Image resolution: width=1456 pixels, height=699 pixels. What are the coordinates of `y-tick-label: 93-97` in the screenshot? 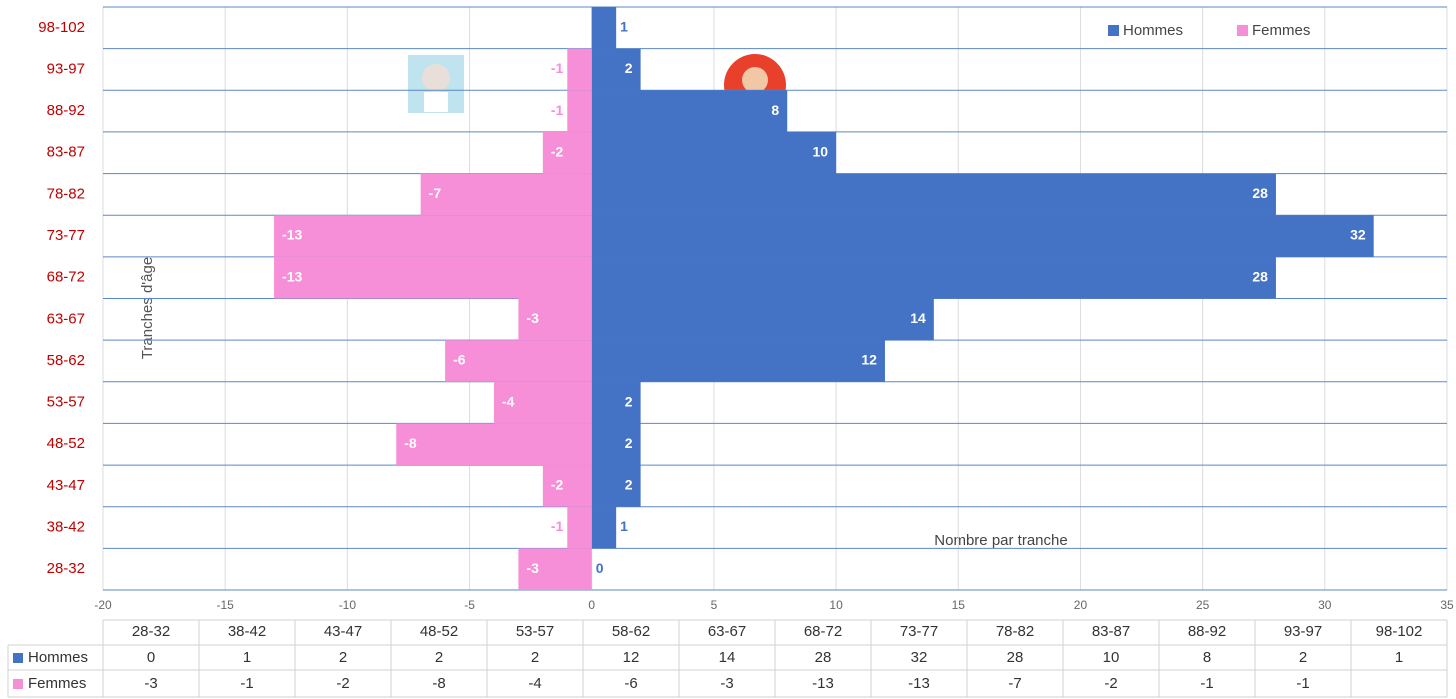 It's located at (66, 68).